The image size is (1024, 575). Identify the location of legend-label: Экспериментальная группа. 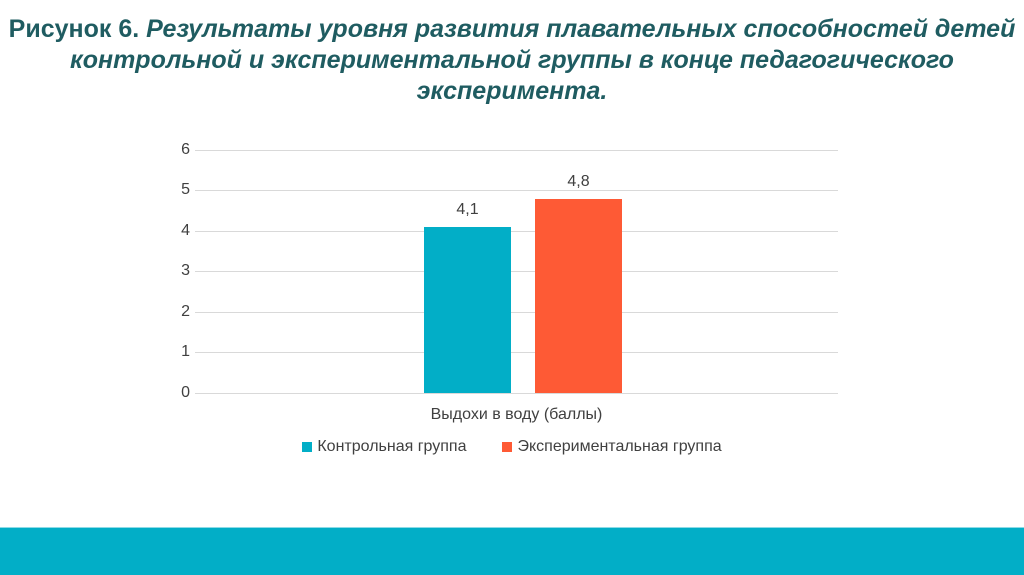
(619, 446).